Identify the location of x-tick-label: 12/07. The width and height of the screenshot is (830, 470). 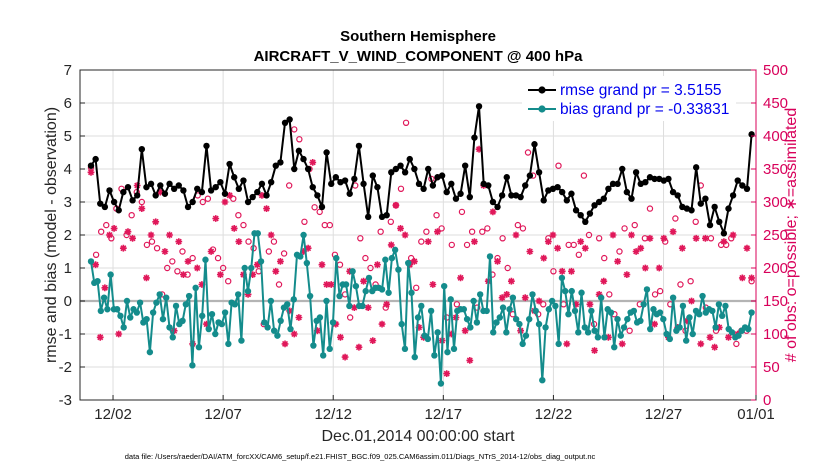
(223, 414).